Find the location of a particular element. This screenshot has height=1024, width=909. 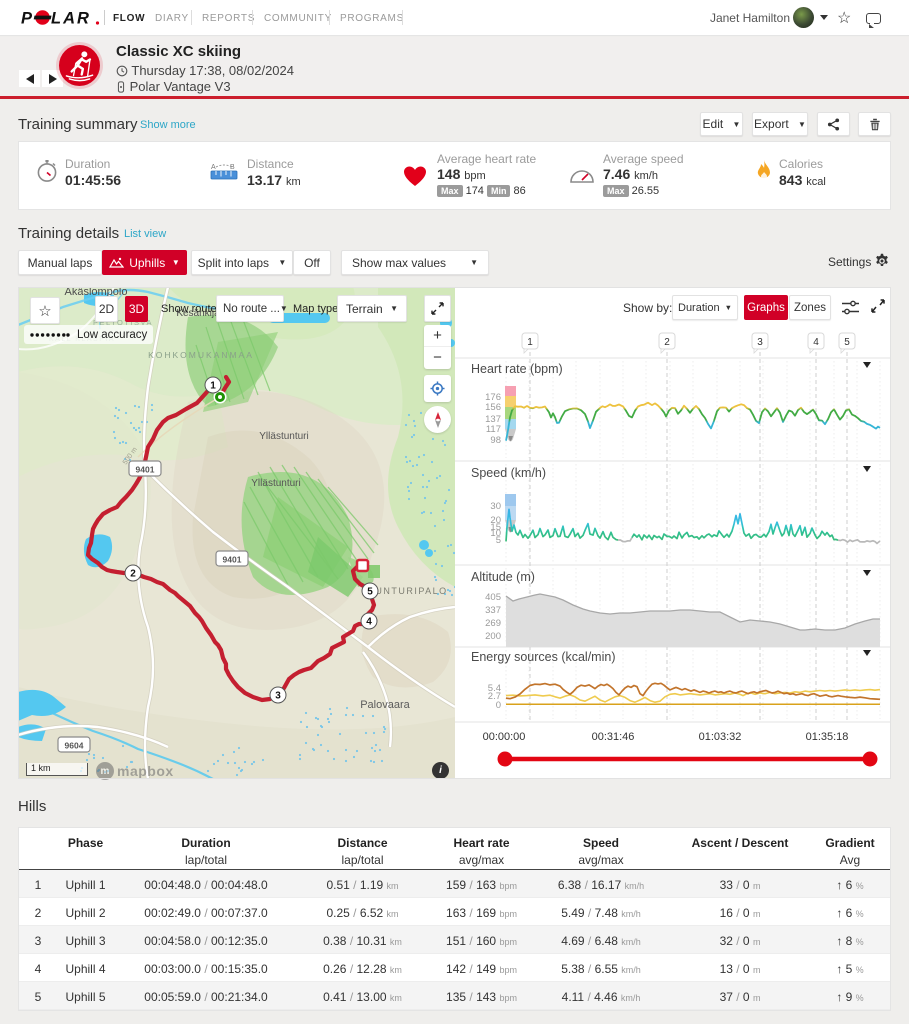

svg-text: PELTOTISVA is located at coordinates (123, 322).